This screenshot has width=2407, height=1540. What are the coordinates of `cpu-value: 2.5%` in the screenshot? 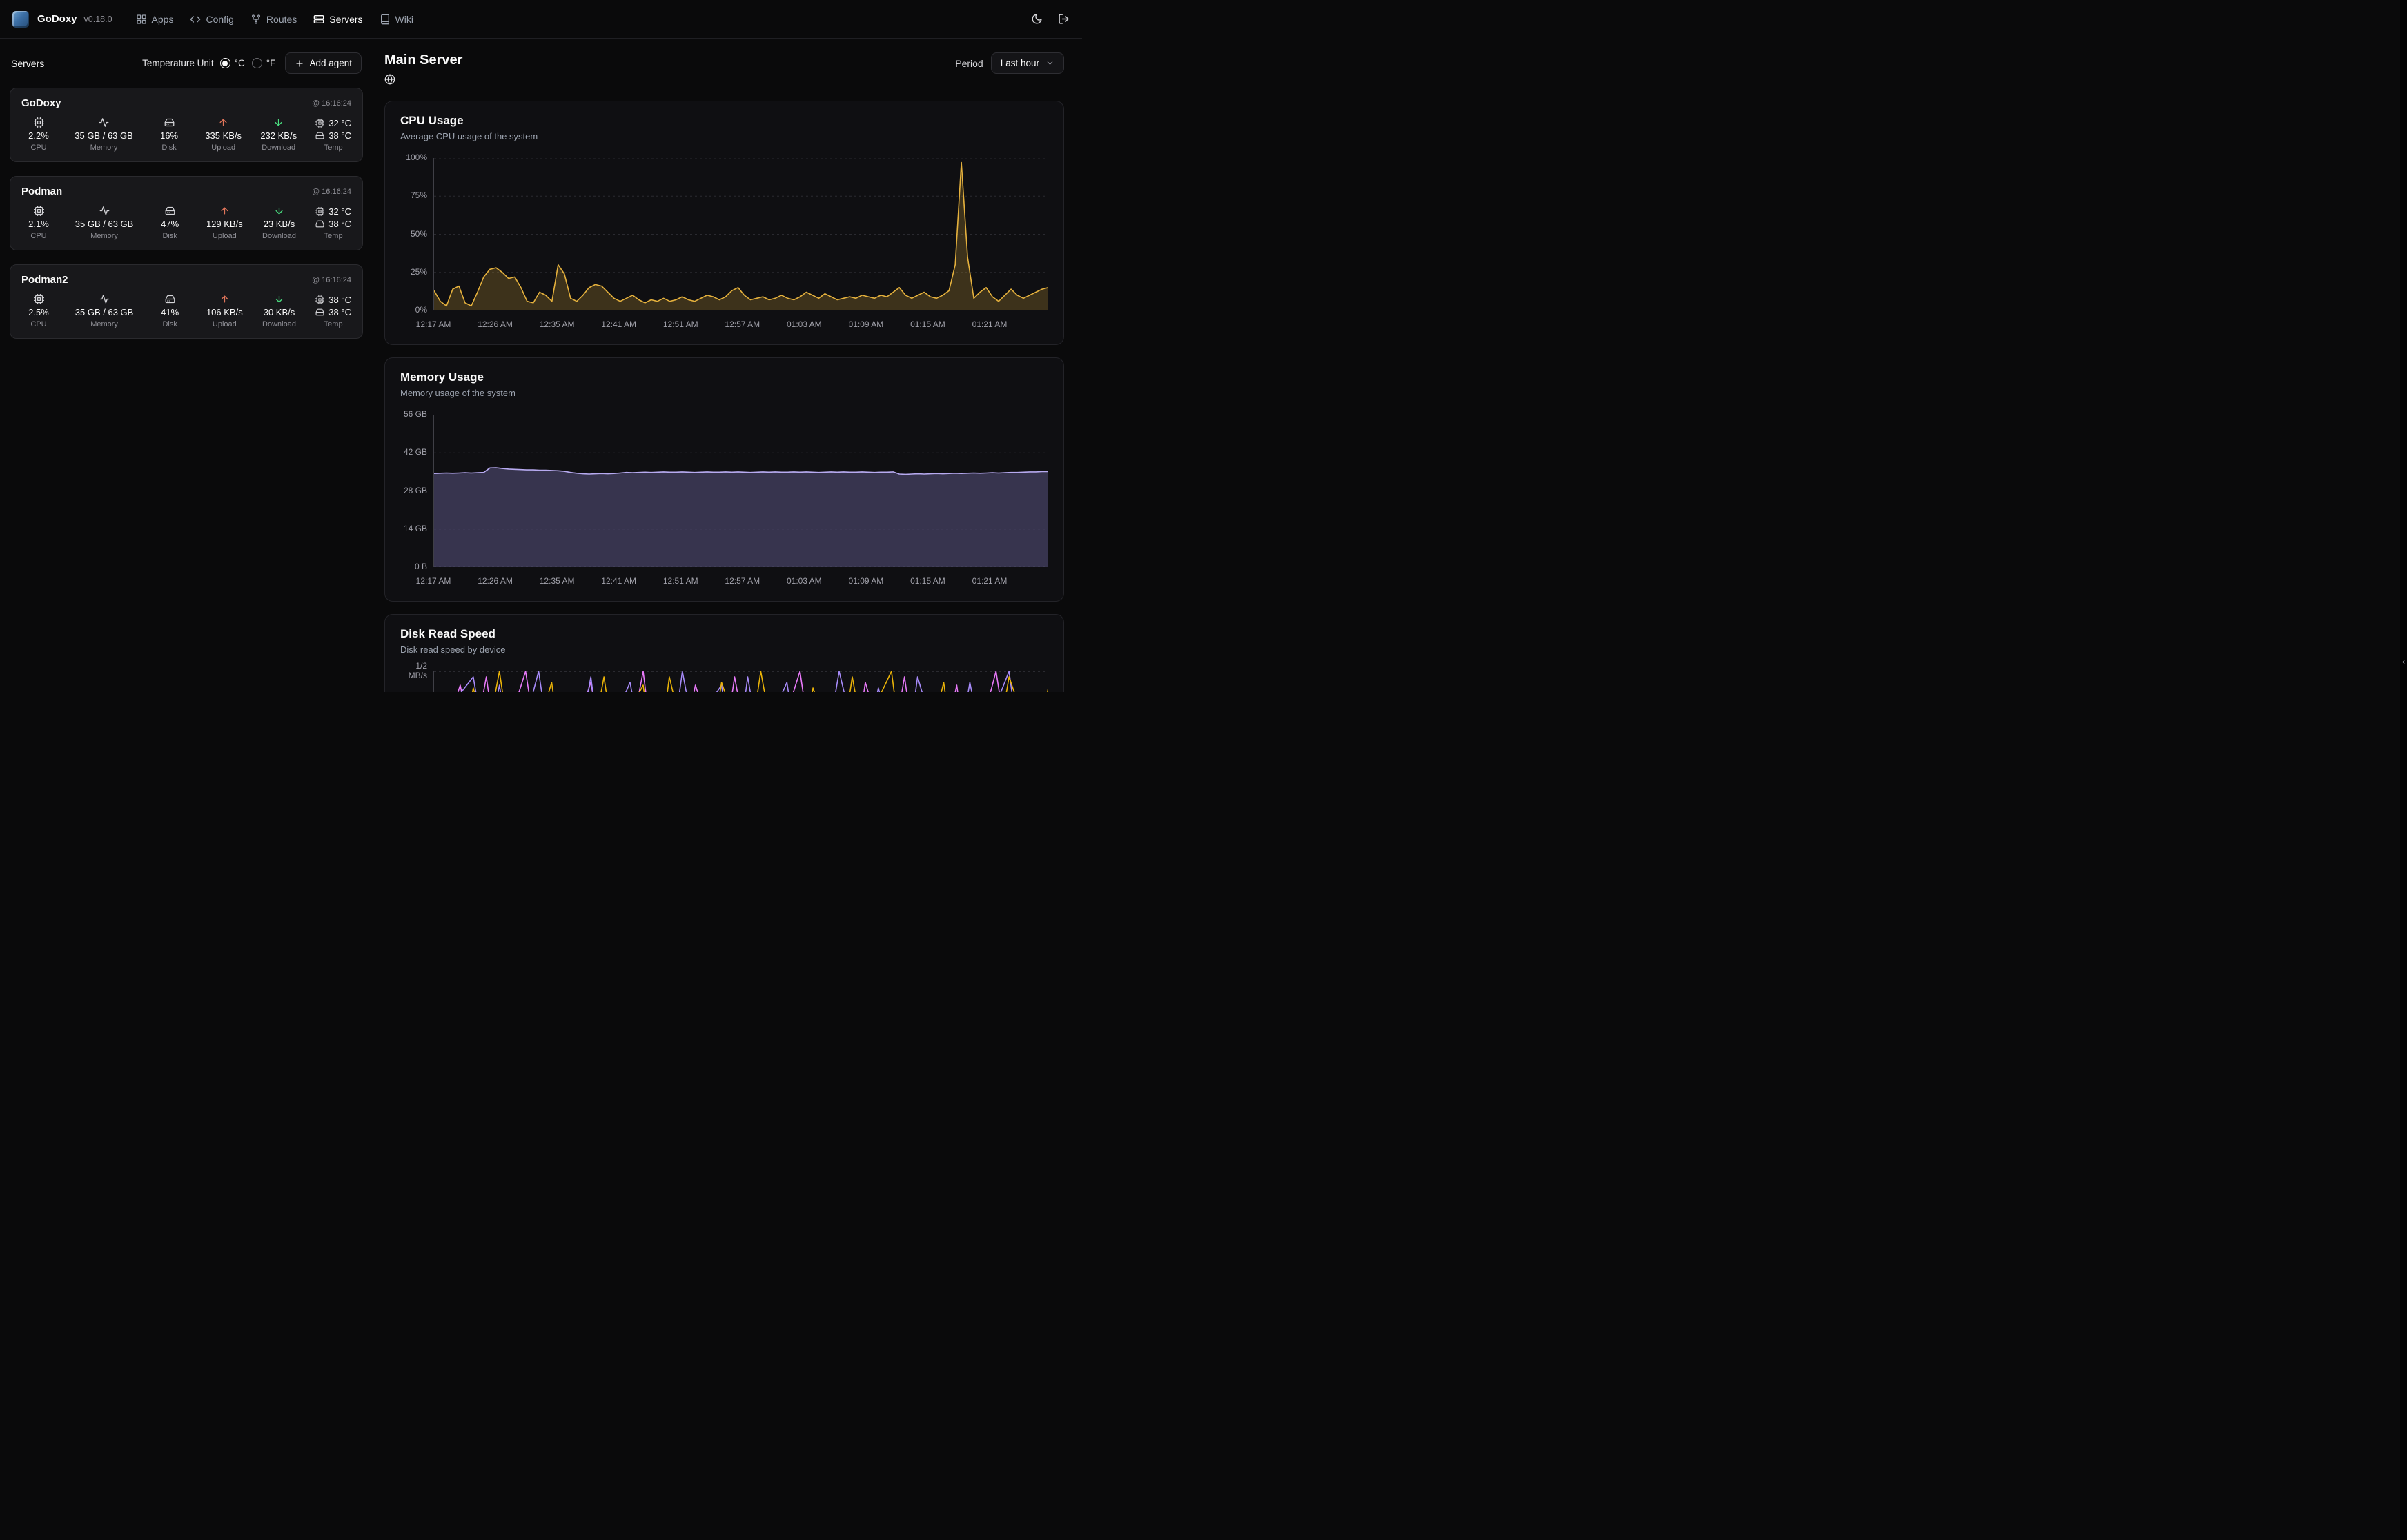 It's located at (38, 312).